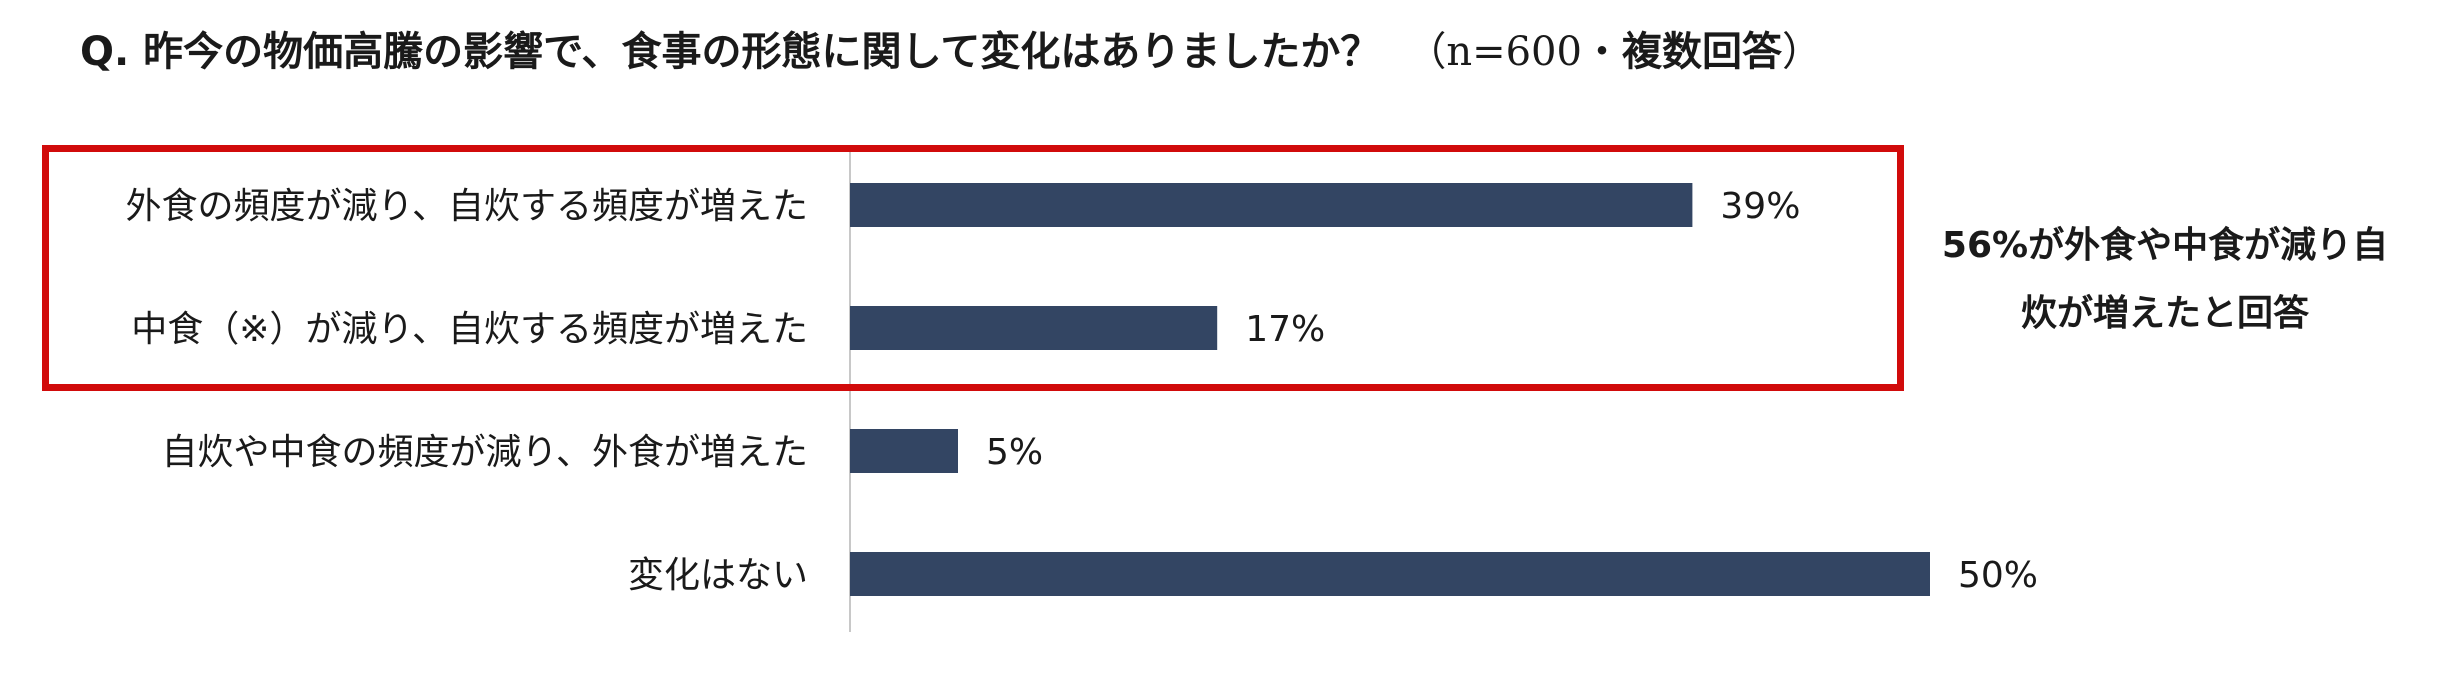 The height and width of the screenshot is (678, 2437). What do you see at coordinates (484, 452) in the screenshot?
I see `category-label: 自炊や中食の頻度が減り、外食が増えた` at bounding box center [484, 452].